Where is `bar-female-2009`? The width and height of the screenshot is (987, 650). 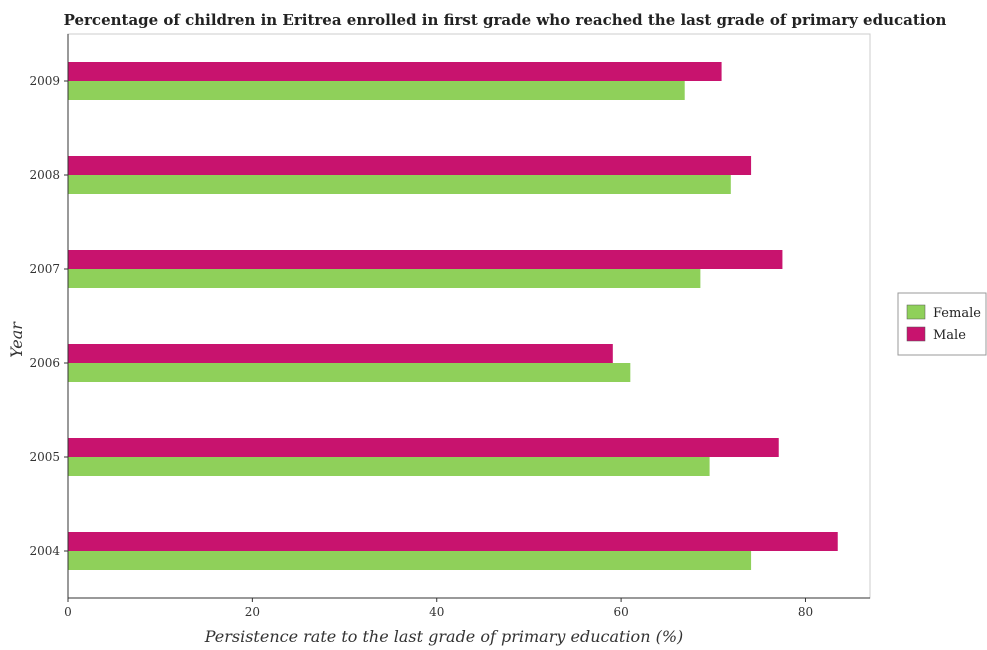 bar-female-2009 is located at coordinates (376, 90).